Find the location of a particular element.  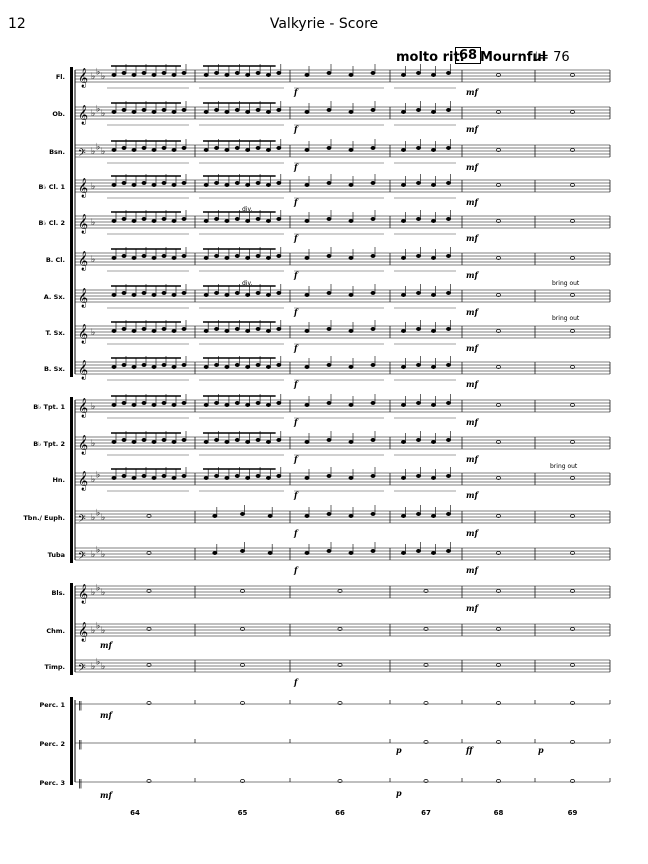

instrument-label: Tuba is located at coordinates (56, 555).